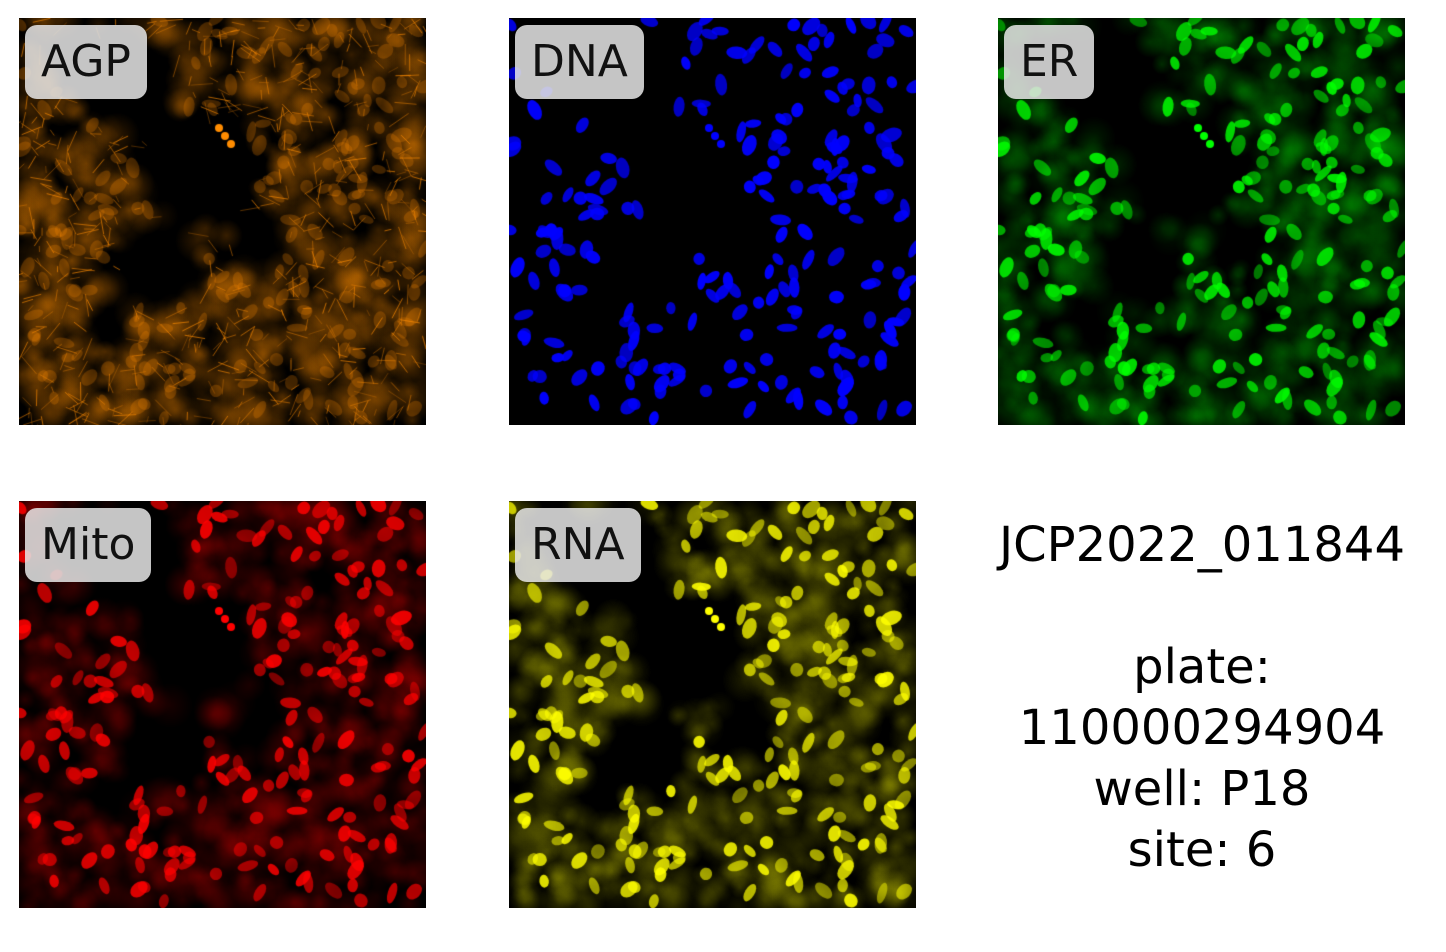  What do you see at coordinates (579, 62) in the screenshot?
I see `dna-label: DNA` at bounding box center [579, 62].